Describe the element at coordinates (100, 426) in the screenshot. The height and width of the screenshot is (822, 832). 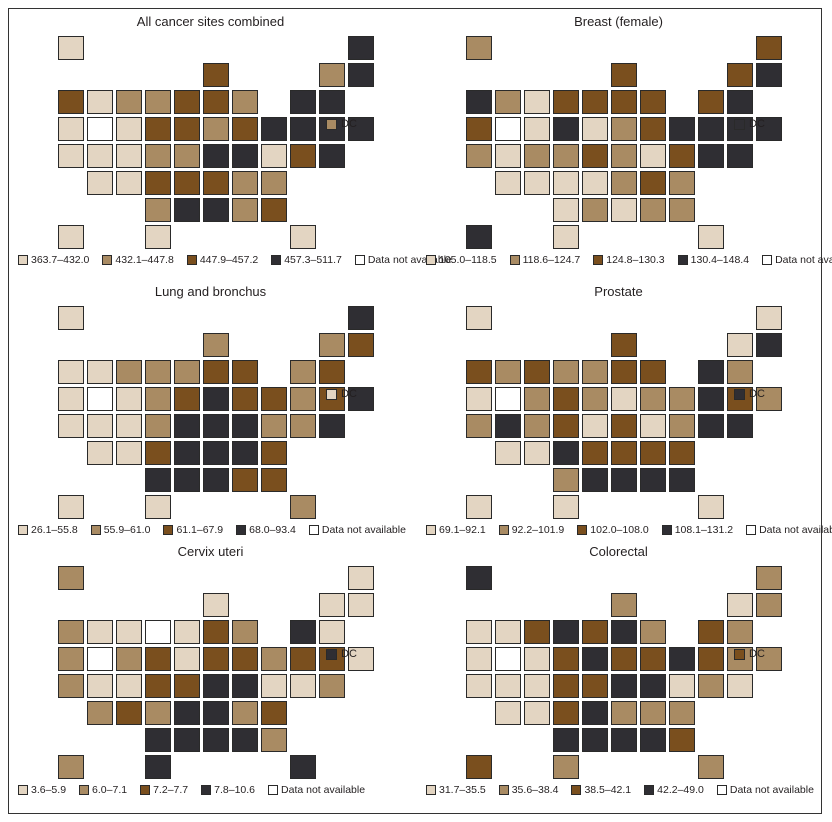
I see `state-ut` at that location.